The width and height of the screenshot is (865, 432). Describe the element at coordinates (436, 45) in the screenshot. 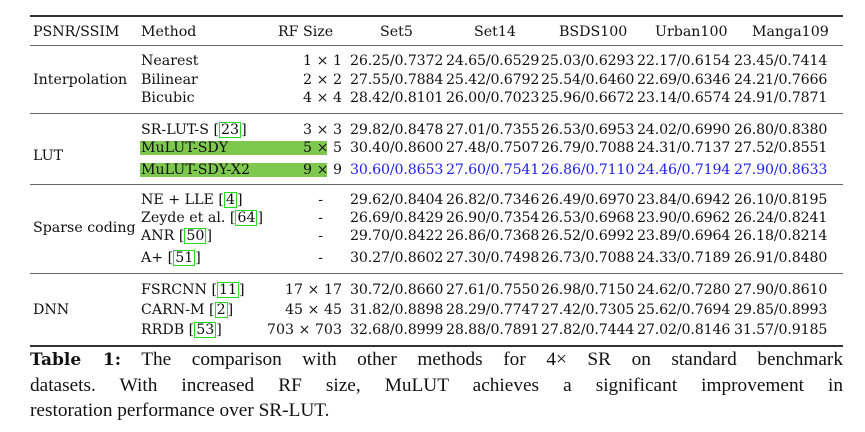

I see `header-rule` at that location.